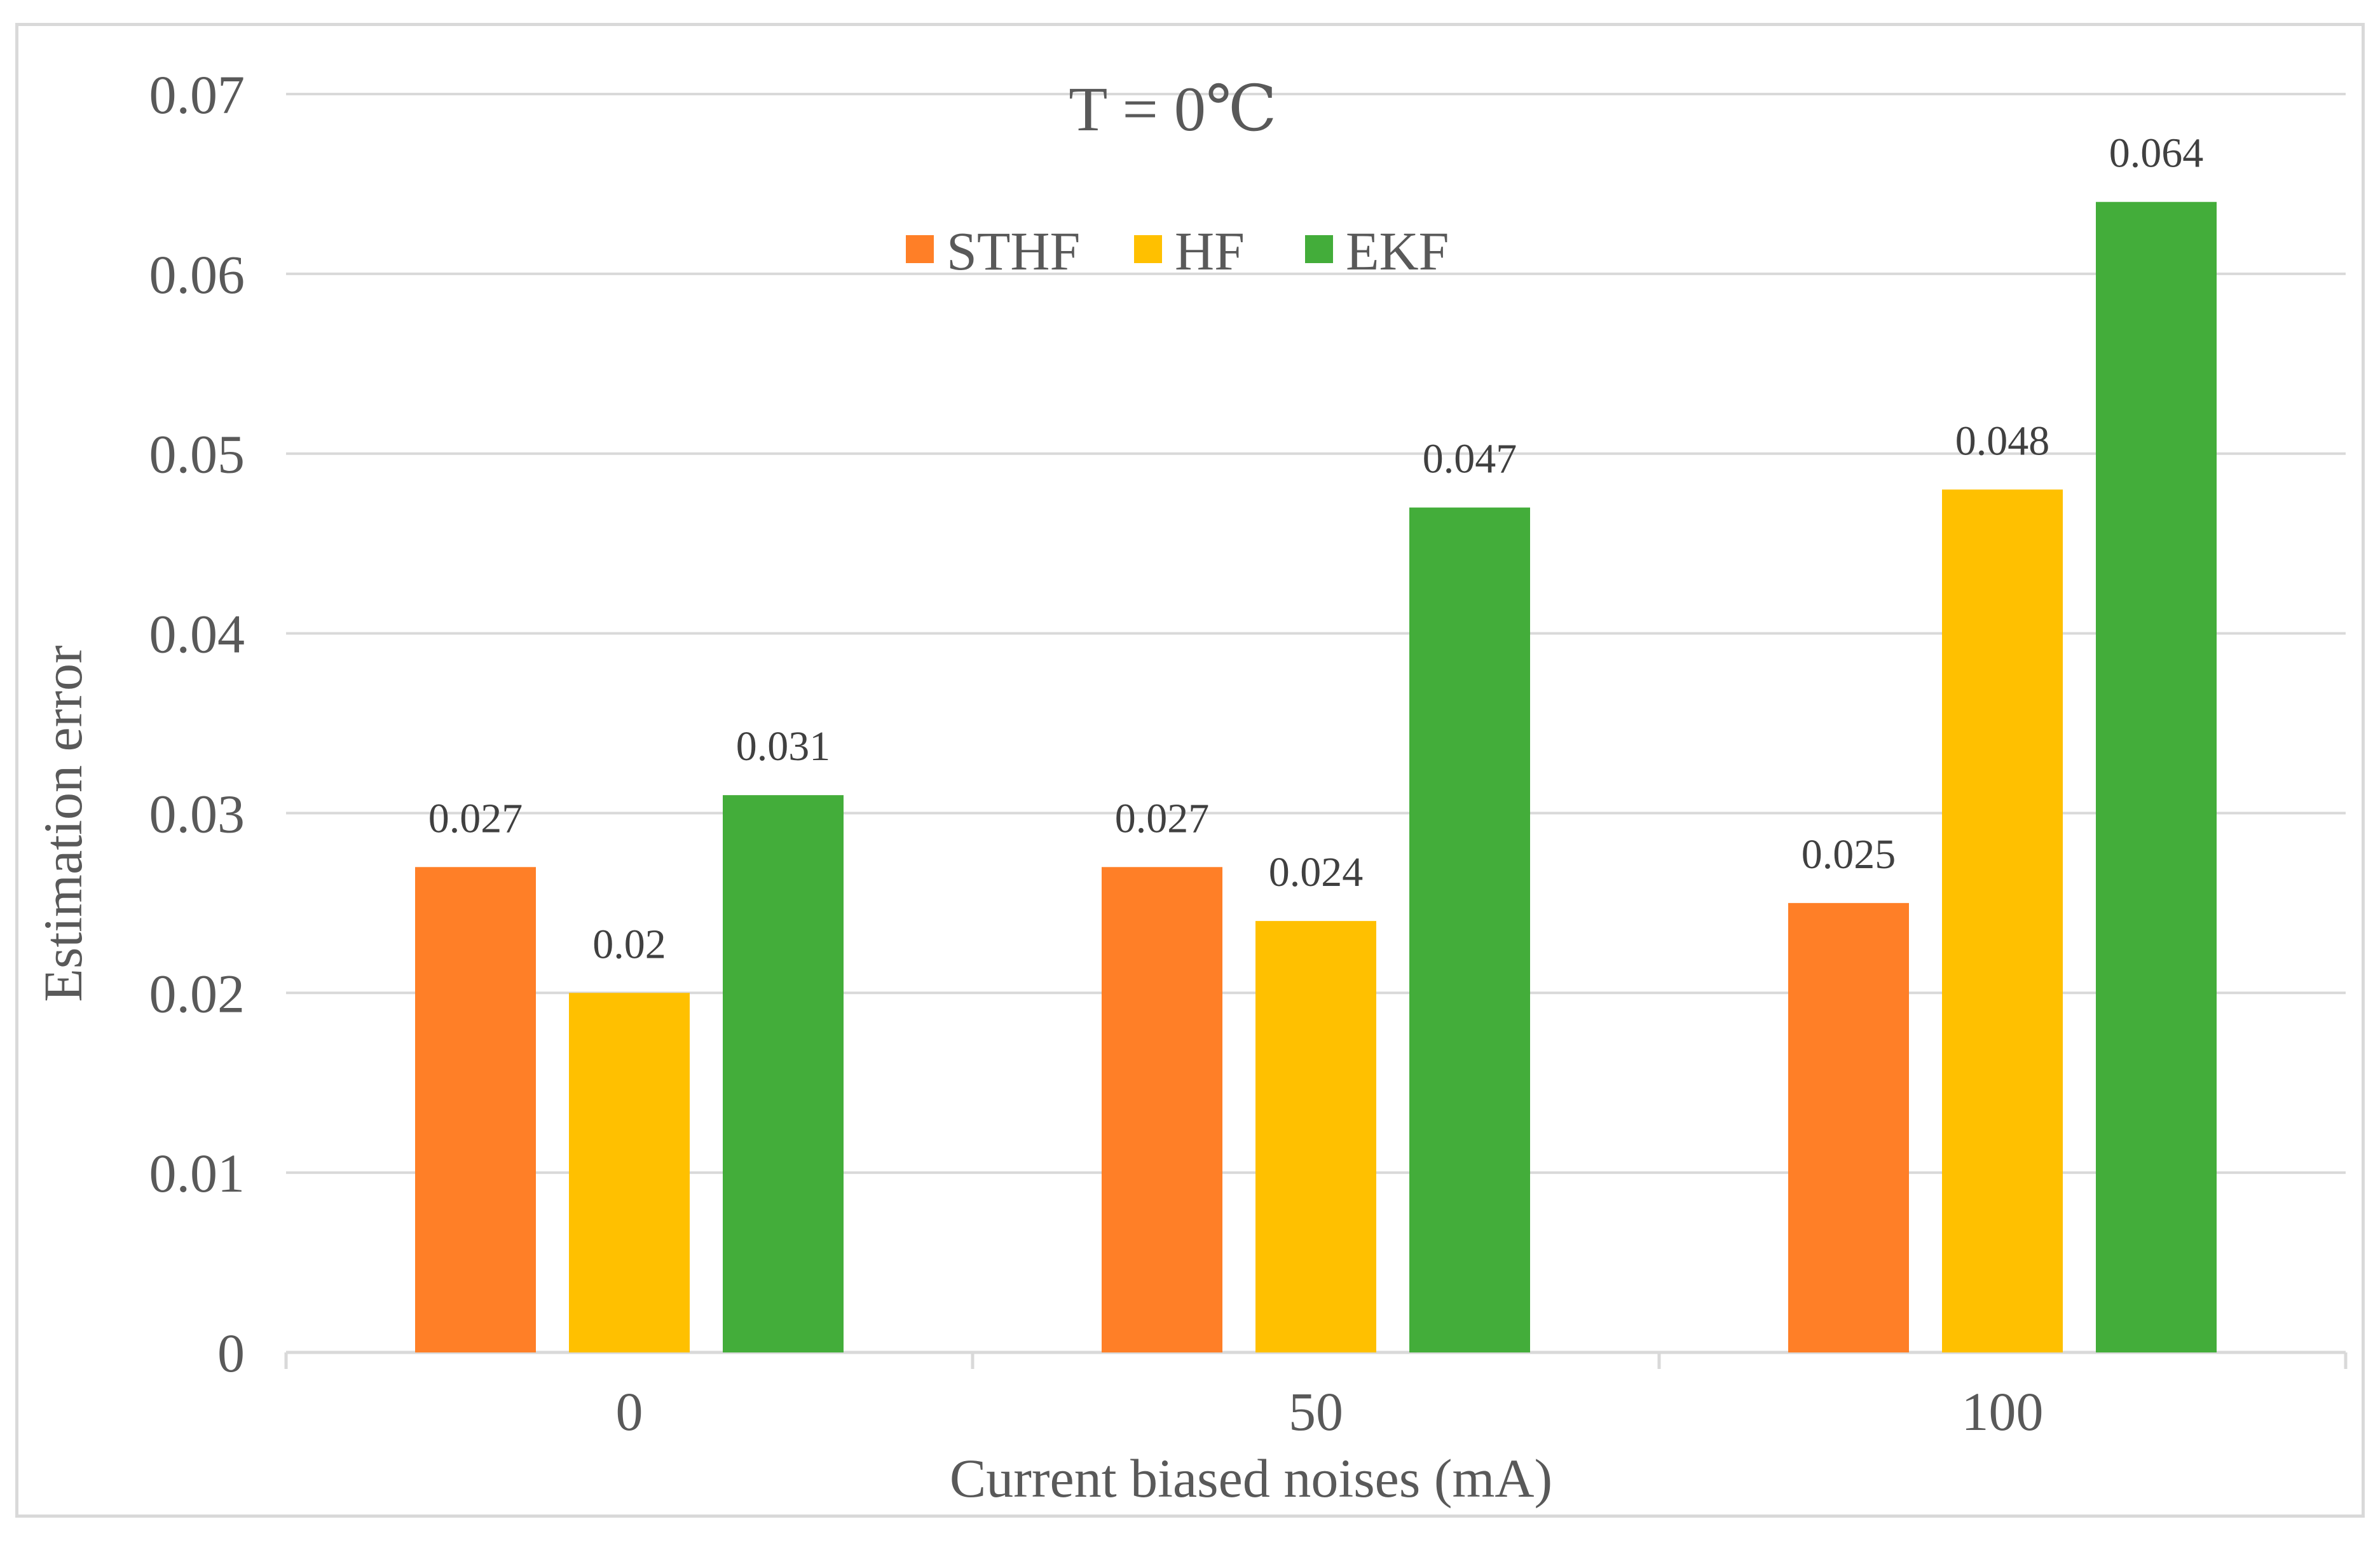 Image resolution: width=2380 pixels, height=1545 pixels. What do you see at coordinates (197, 274) in the screenshot?
I see `y-tick-label: 0.06` at bounding box center [197, 274].